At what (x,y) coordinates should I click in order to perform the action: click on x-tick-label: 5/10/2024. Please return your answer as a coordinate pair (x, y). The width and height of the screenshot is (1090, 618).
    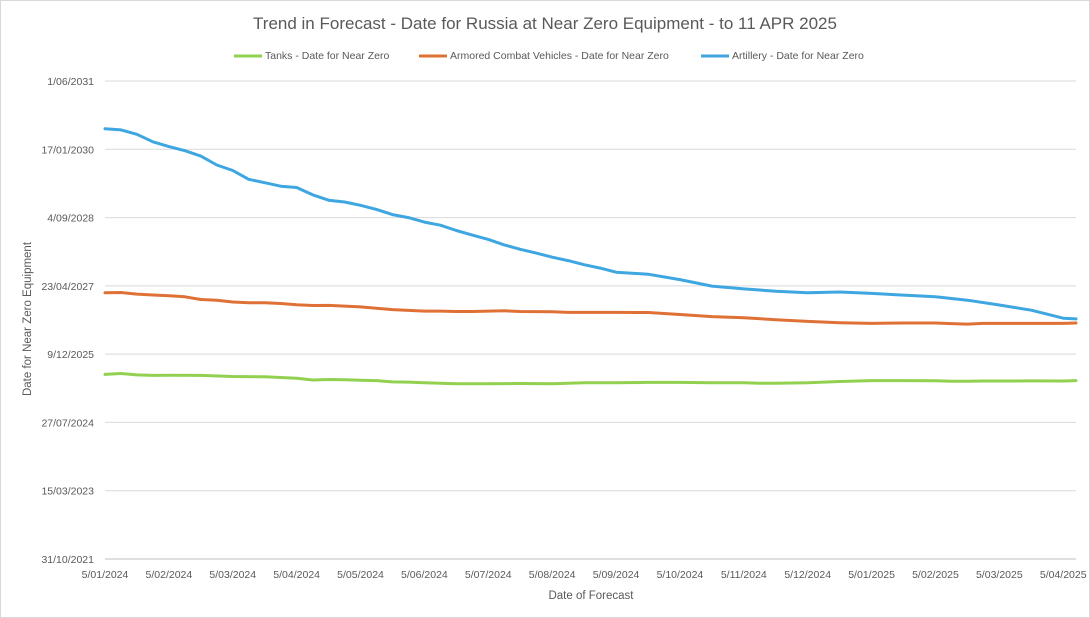
    Looking at the image, I should click on (680, 575).